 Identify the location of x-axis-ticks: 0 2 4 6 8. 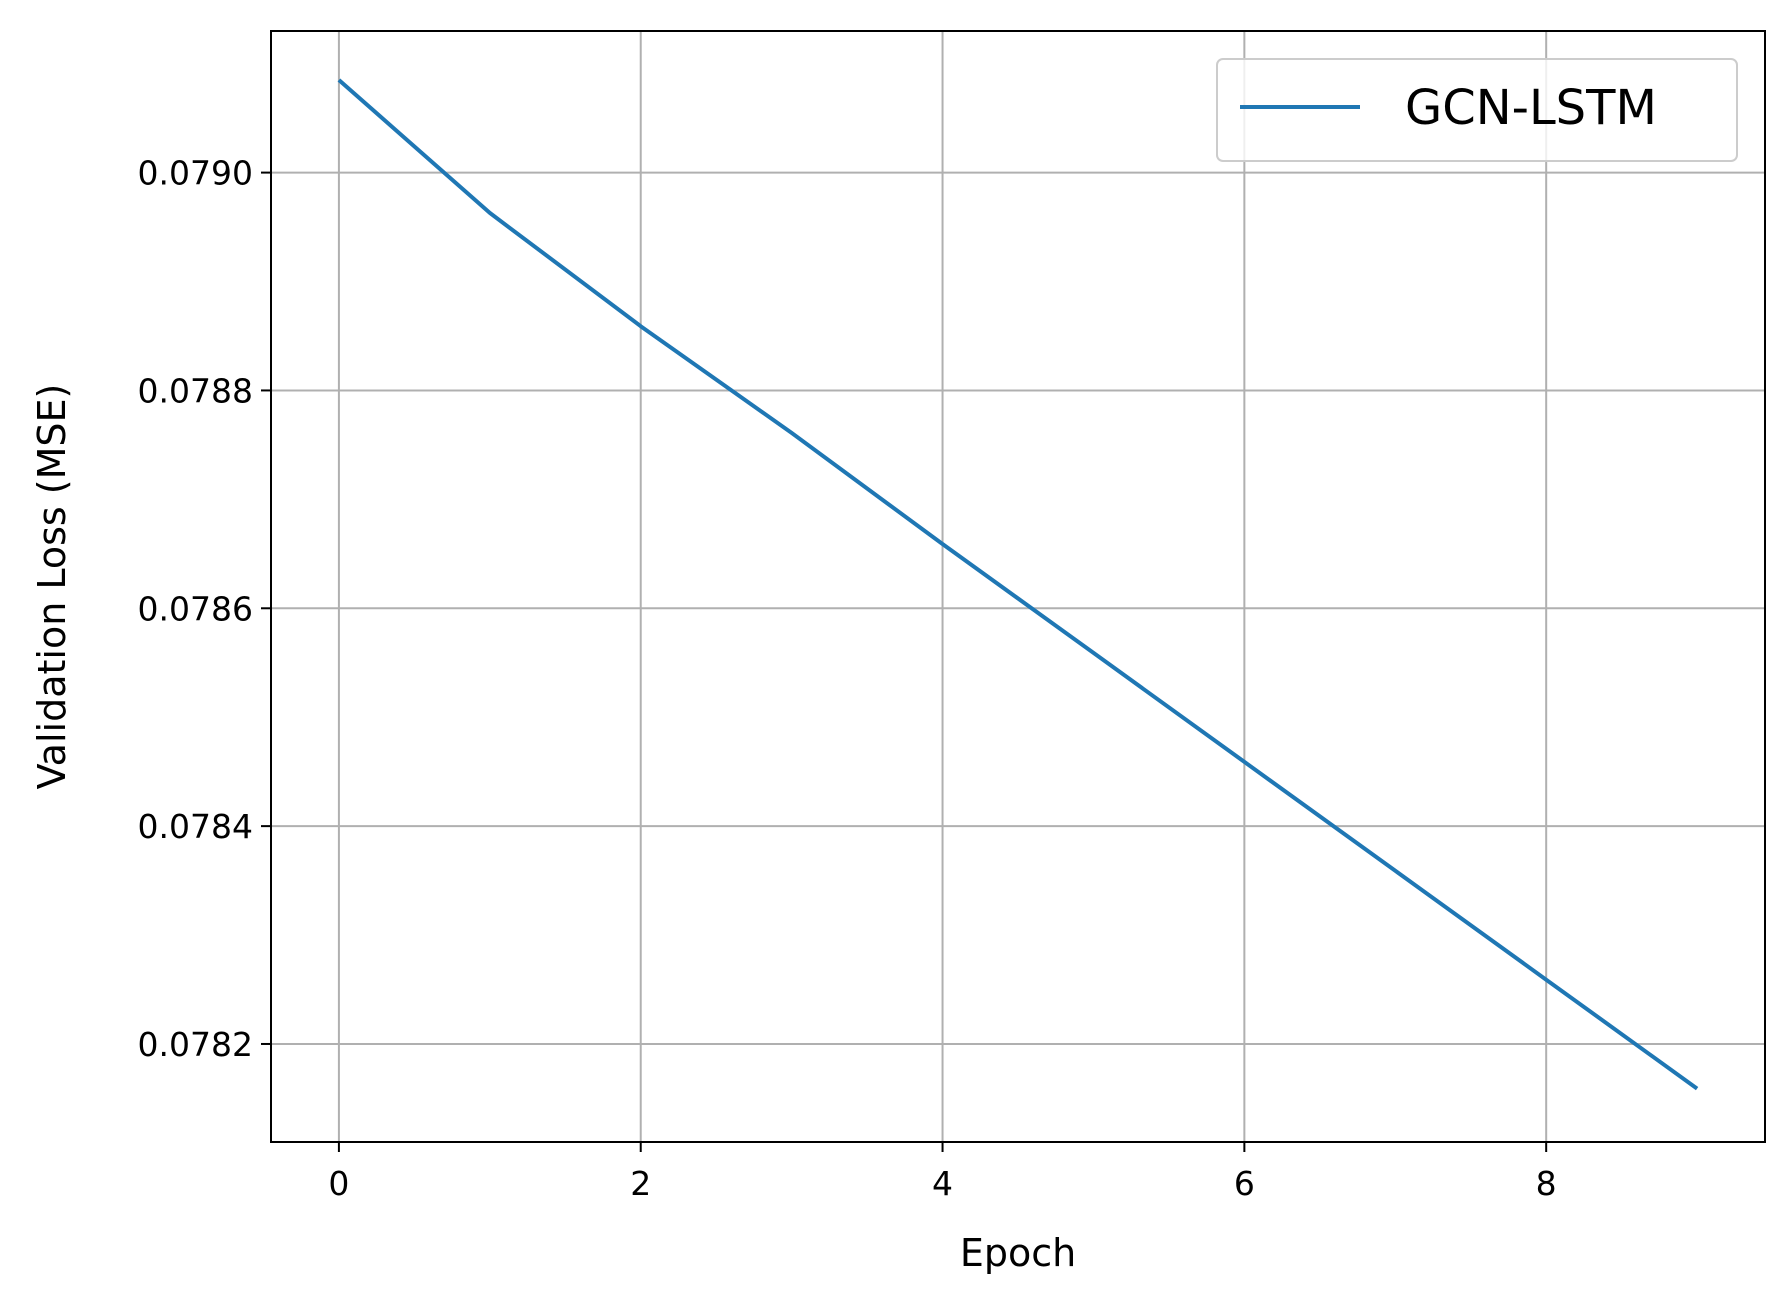
(942, 1172).